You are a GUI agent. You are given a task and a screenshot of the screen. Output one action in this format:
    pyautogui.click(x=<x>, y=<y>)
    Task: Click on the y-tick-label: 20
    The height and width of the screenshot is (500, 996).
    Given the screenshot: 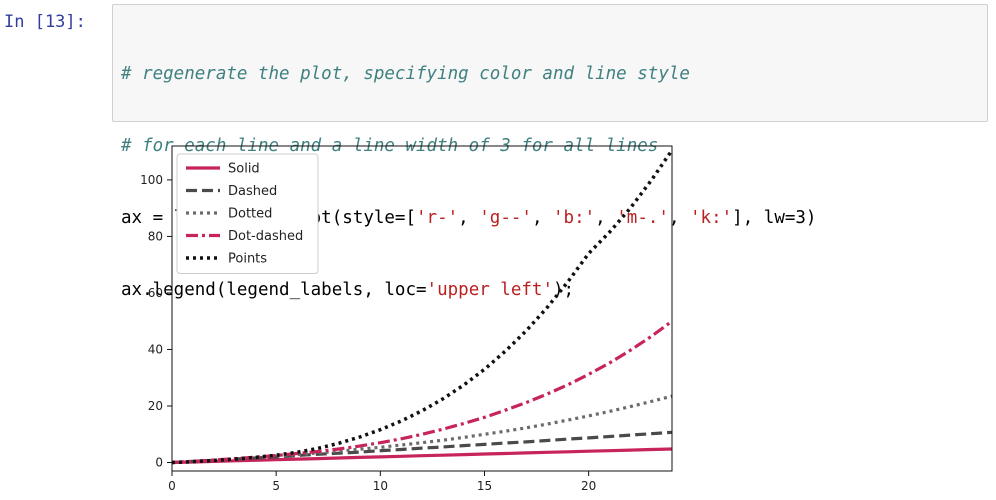 What is the action you would take?
    pyautogui.click(x=155, y=406)
    